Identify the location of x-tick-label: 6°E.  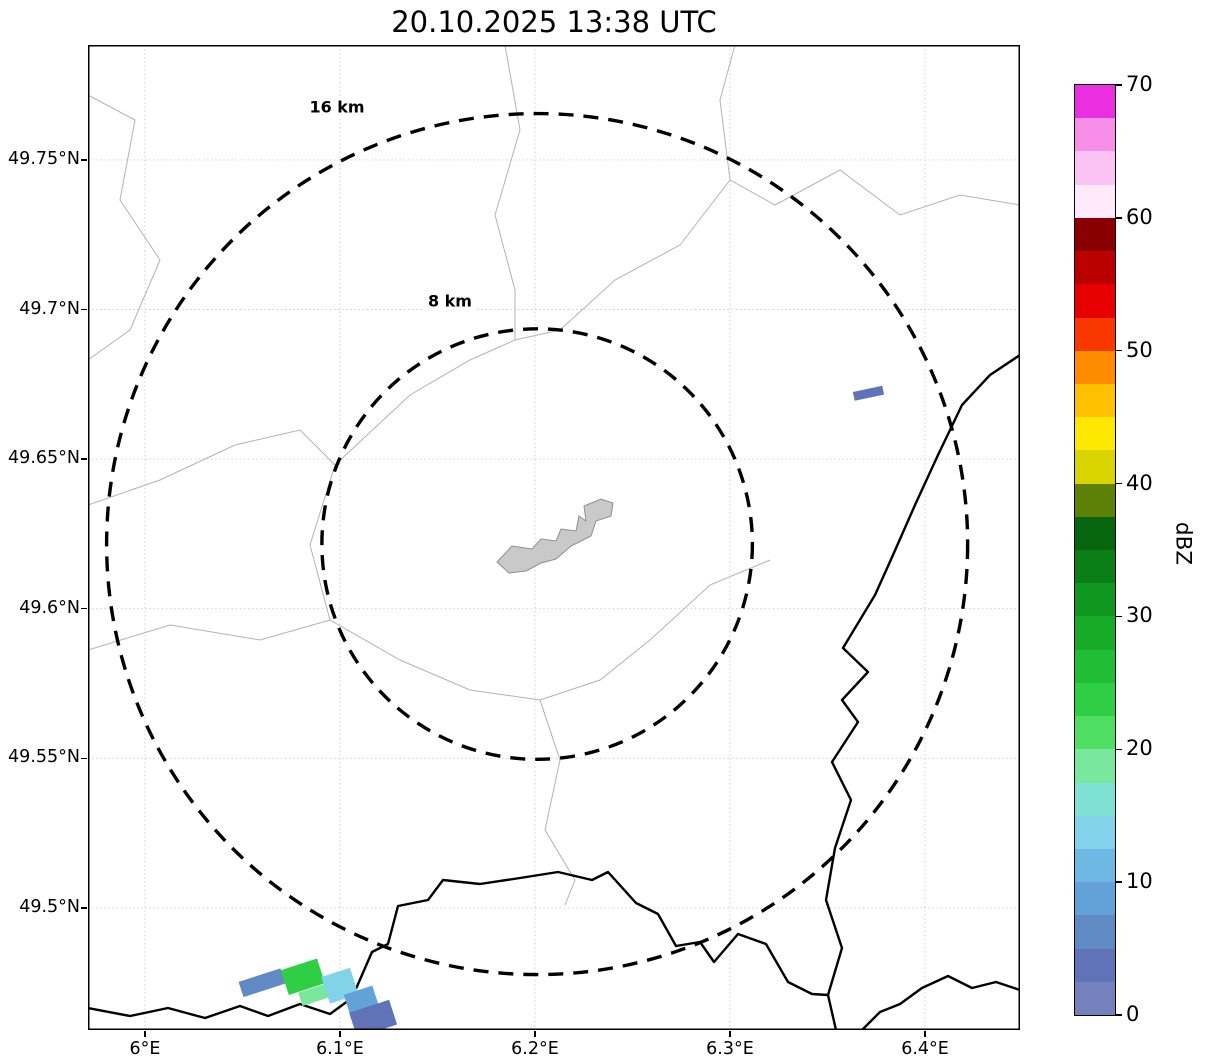
(145, 1049).